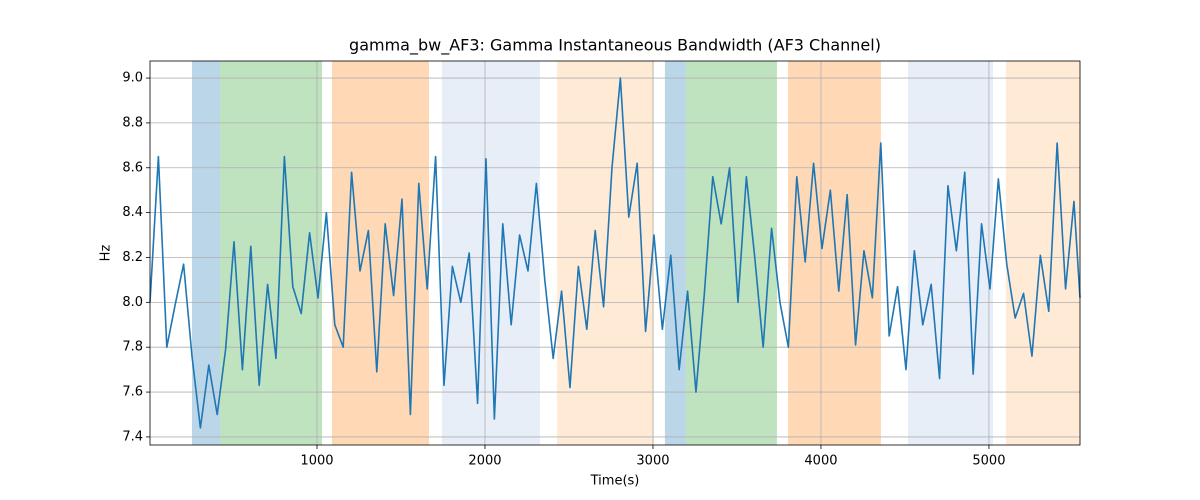 The width and height of the screenshot is (1200, 500). What do you see at coordinates (106, 253) in the screenshot?
I see `y-axis-label: Hz` at bounding box center [106, 253].